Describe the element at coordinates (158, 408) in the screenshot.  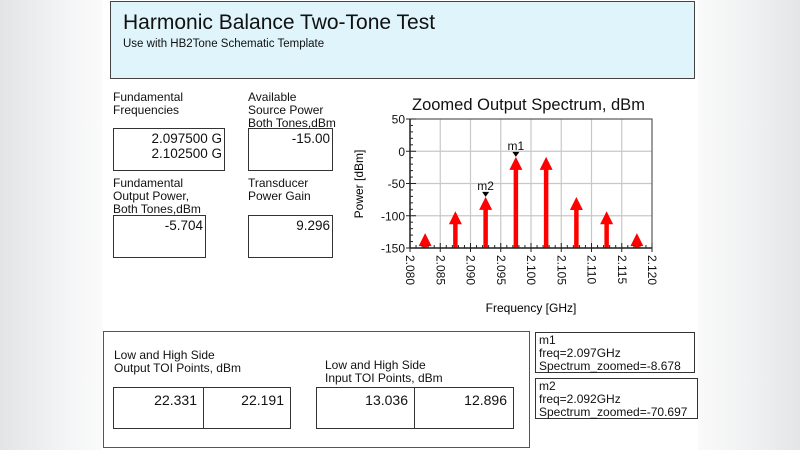
I see `output-toi-low-value: 22.331` at that location.